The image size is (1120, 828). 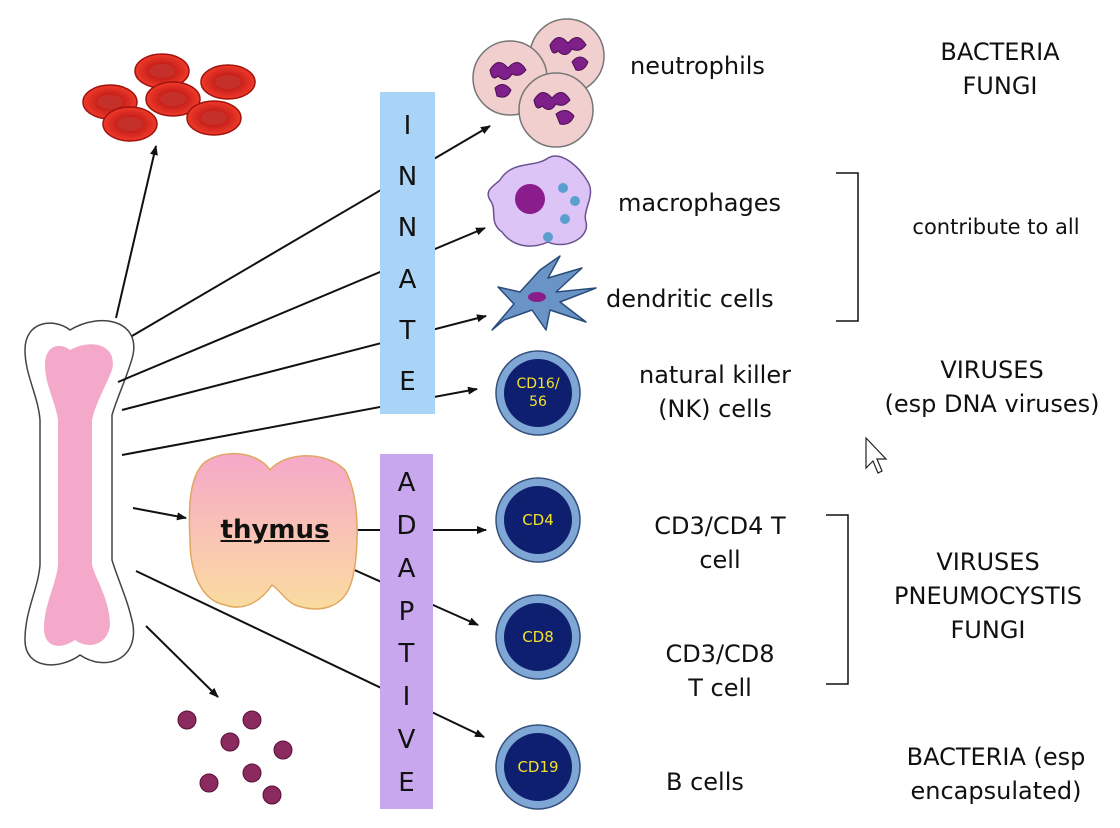 I want to click on adaptive-letter: T, so click(x=406, y=654).